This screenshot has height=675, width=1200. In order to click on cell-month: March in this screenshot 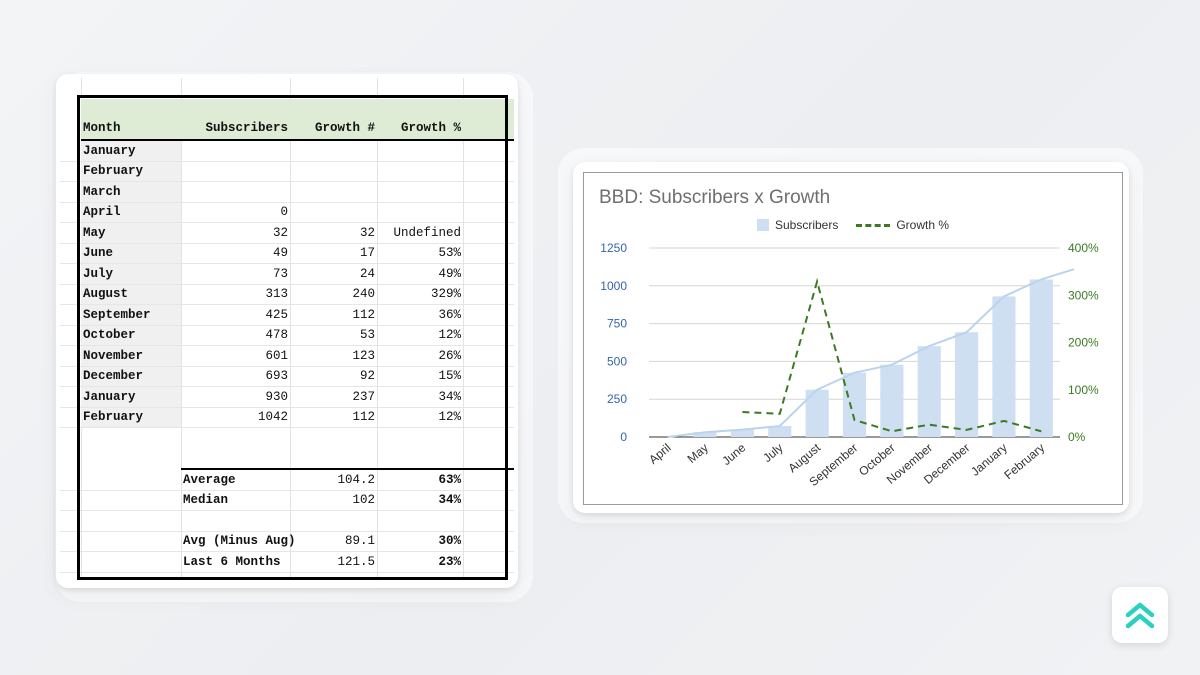, I will do `click(102, 191)`.